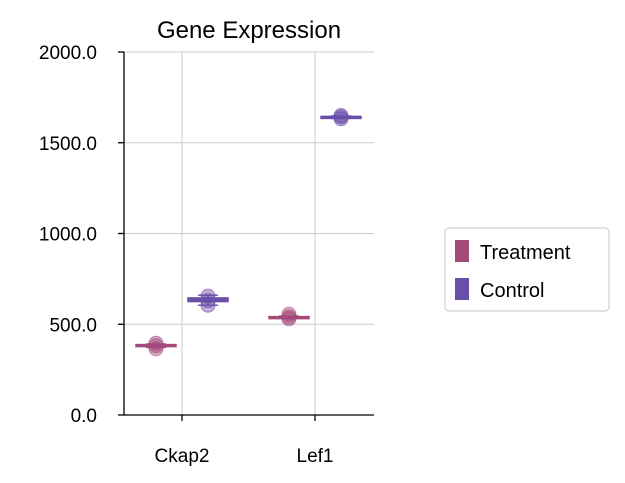 Image resolution: width=625 pixels, height=483 pixels. I want to click on y-tick-label: 1000.0, so click(68, 235).